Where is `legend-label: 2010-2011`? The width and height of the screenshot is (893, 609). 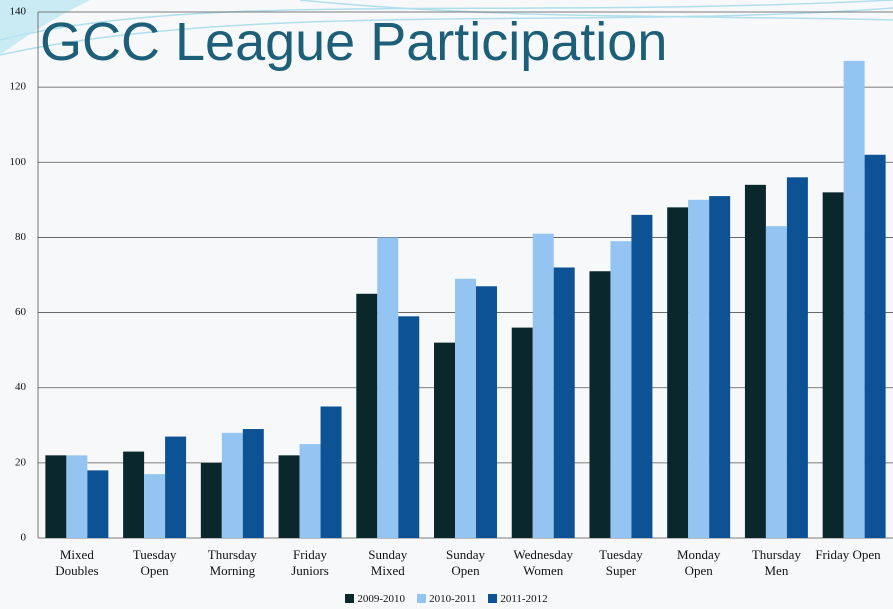 legend-label: 2010-2011 is located at coordinates (453, 599).